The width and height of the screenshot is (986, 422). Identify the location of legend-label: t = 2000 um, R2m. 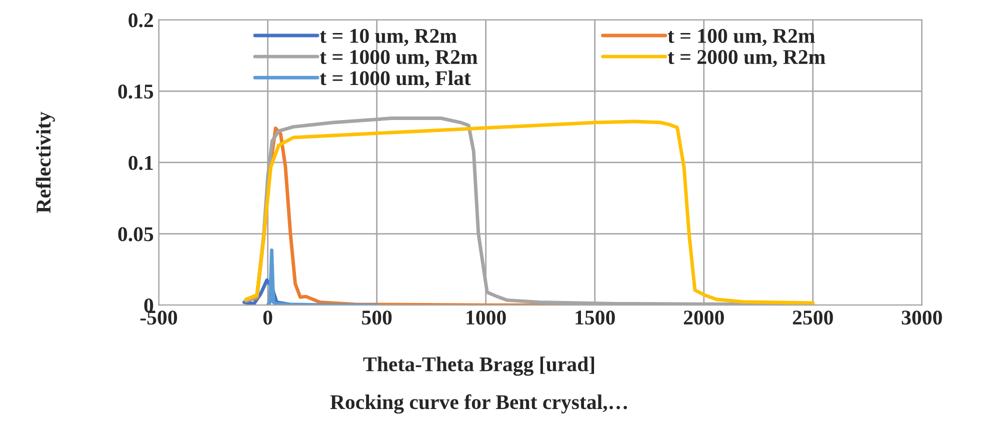
(747, 59).